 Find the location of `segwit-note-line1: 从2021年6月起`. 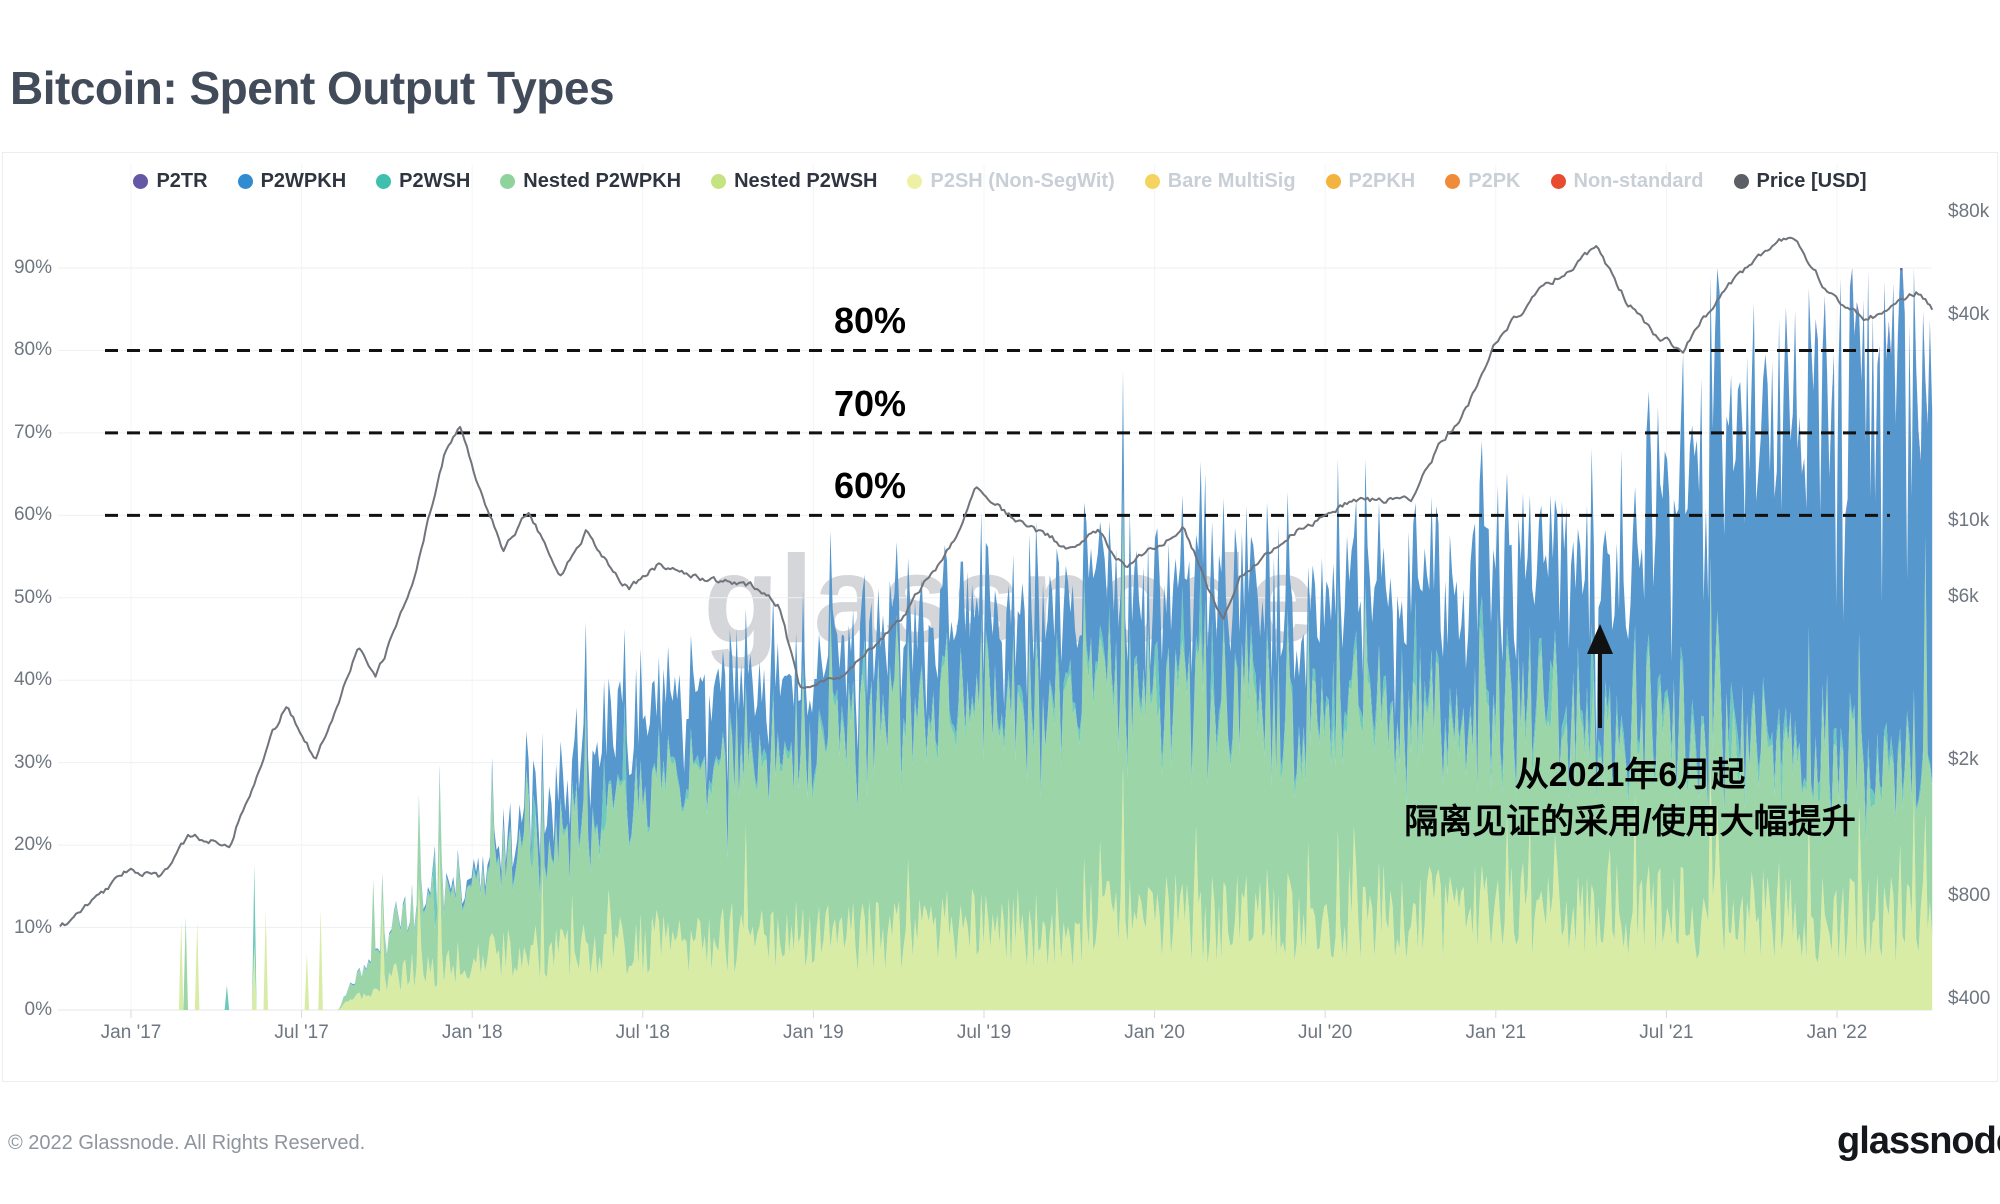

segwit-note-line1: 从2021年6月起 is located at coordinates (1630, 775).